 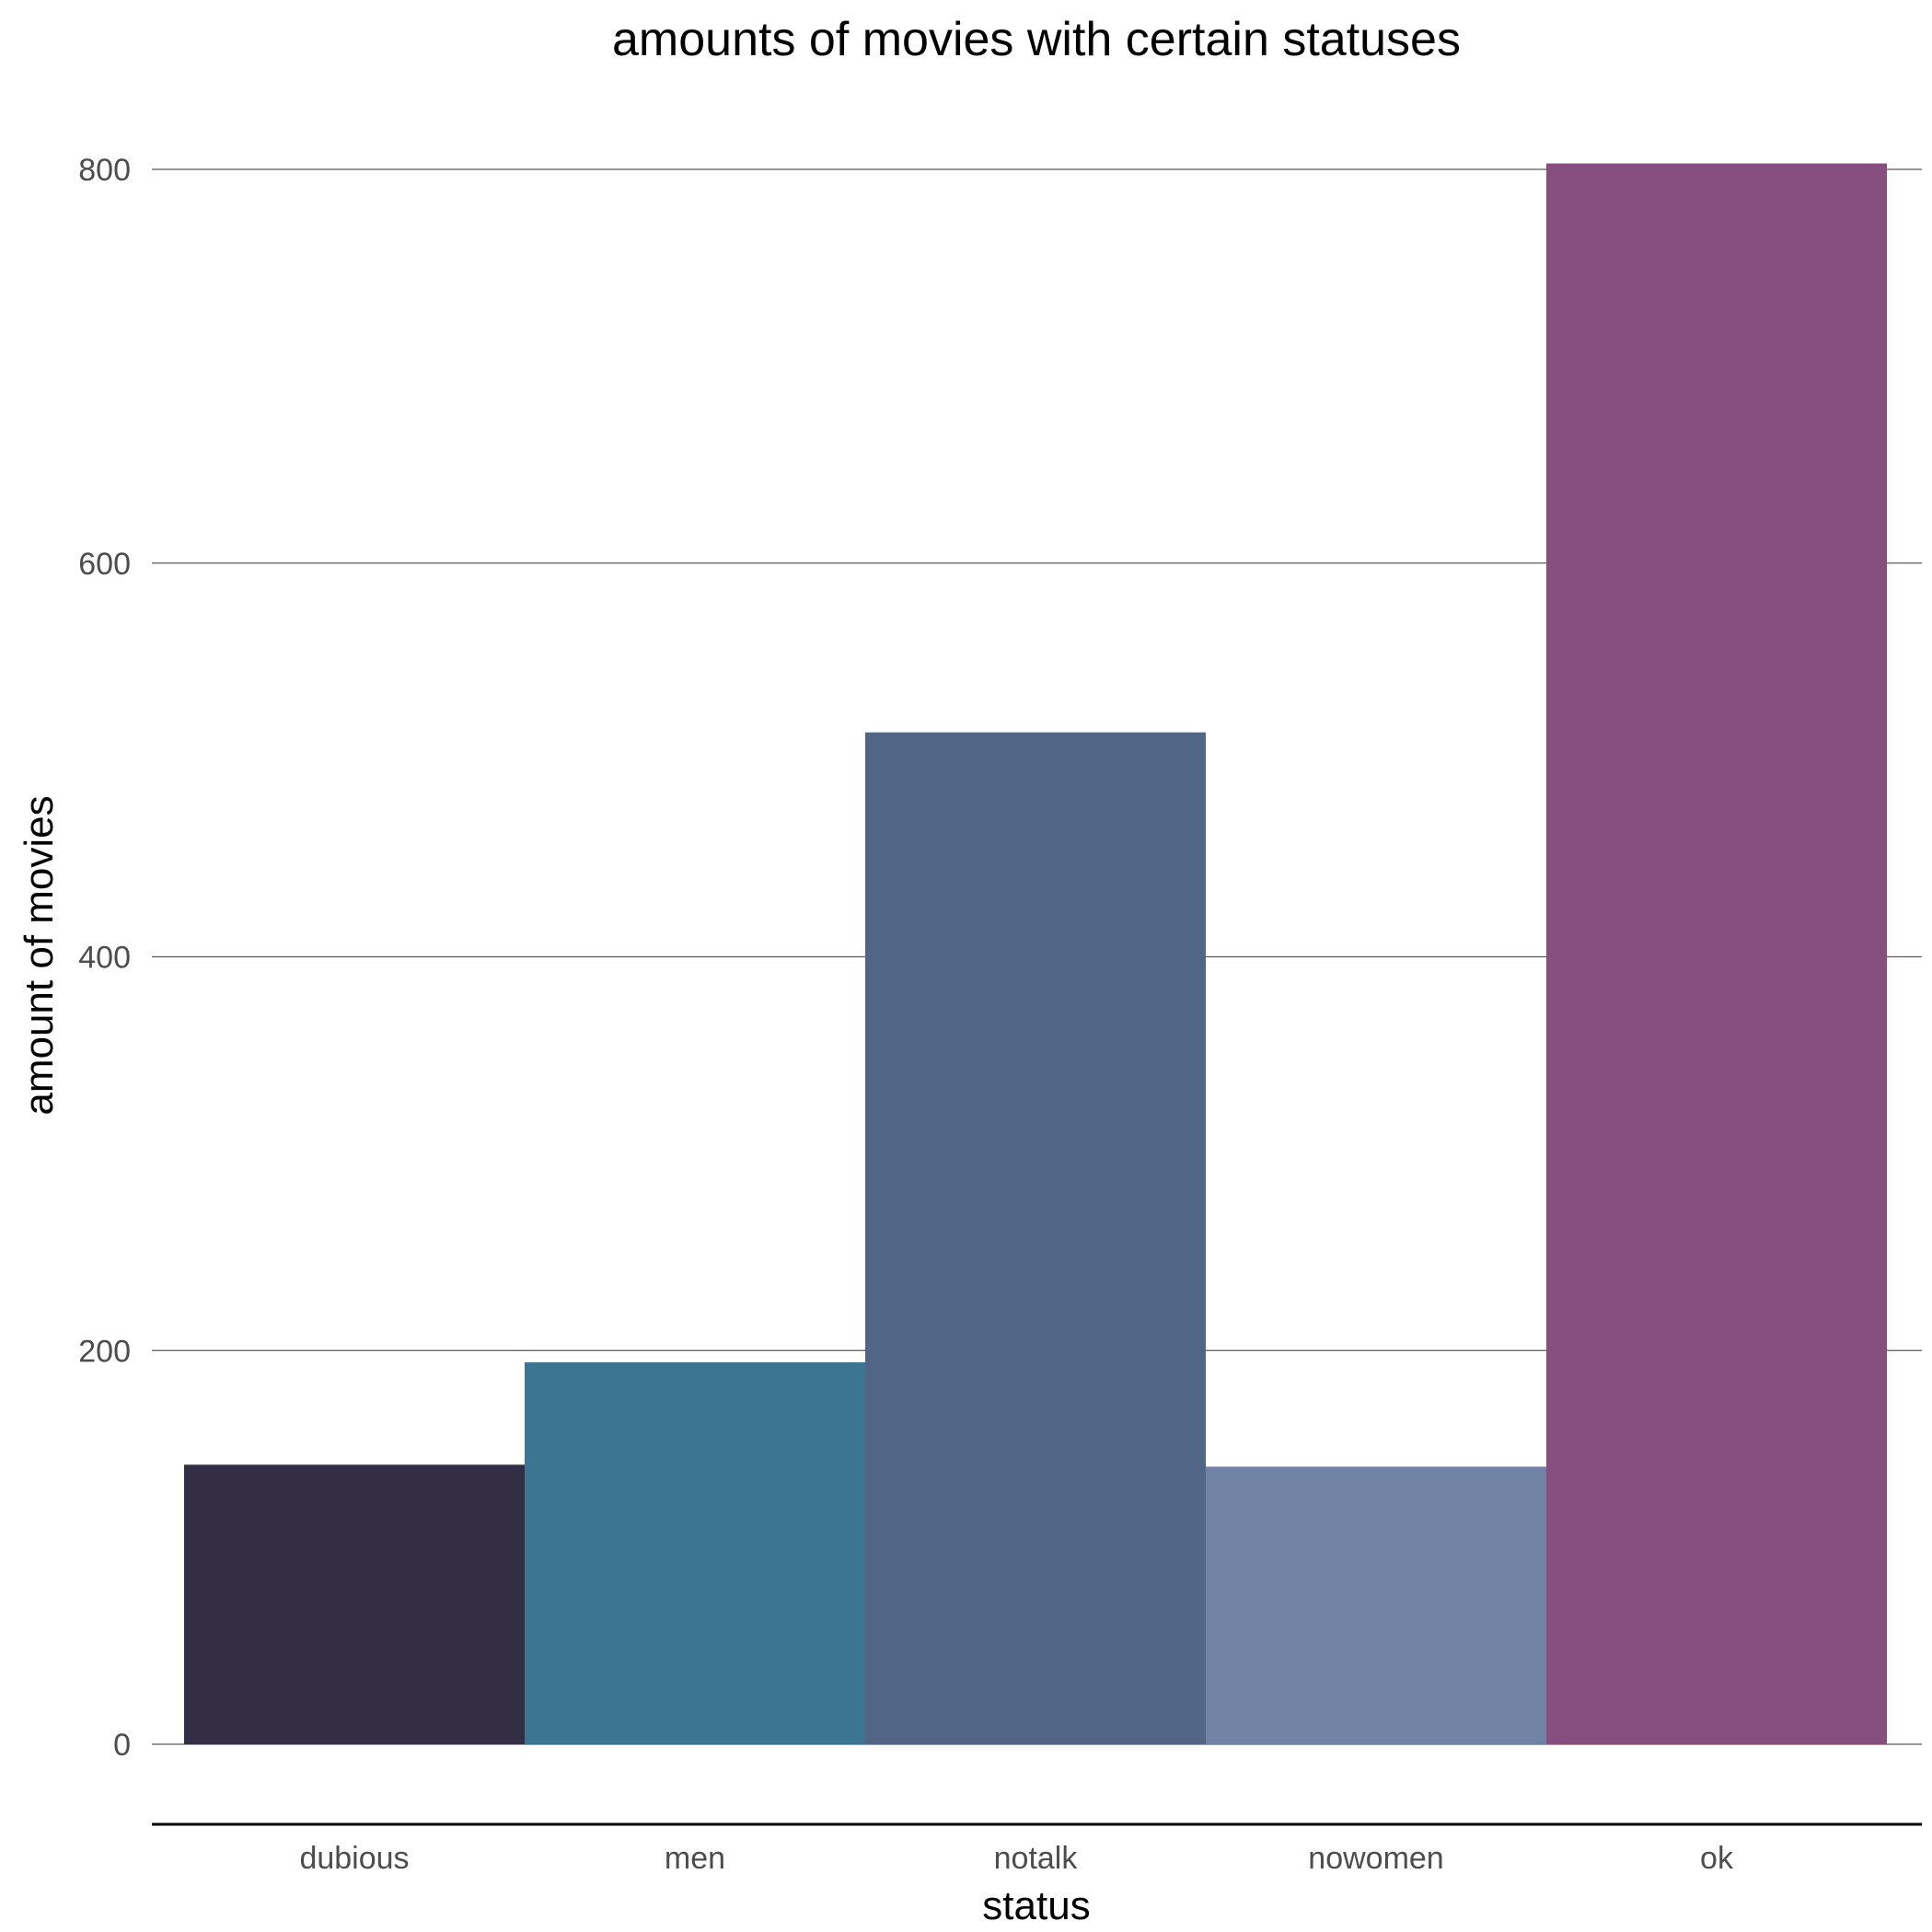 What do you see at coordinates (105, 565) in the screenshot?
I see `y-tick-label: 600` at bounding box center [105, 565].